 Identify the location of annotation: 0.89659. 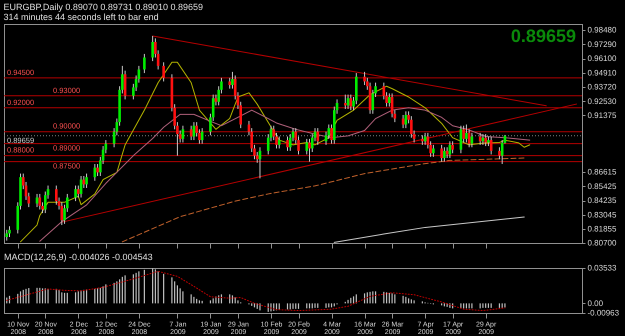
(543, 36).